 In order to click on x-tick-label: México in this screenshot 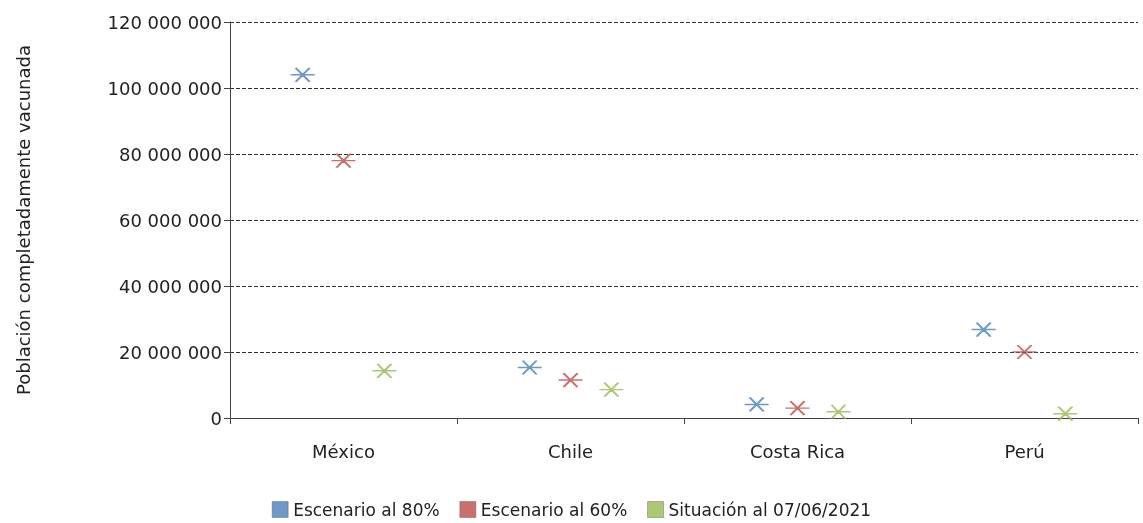, I will do `click(343, 451)`.